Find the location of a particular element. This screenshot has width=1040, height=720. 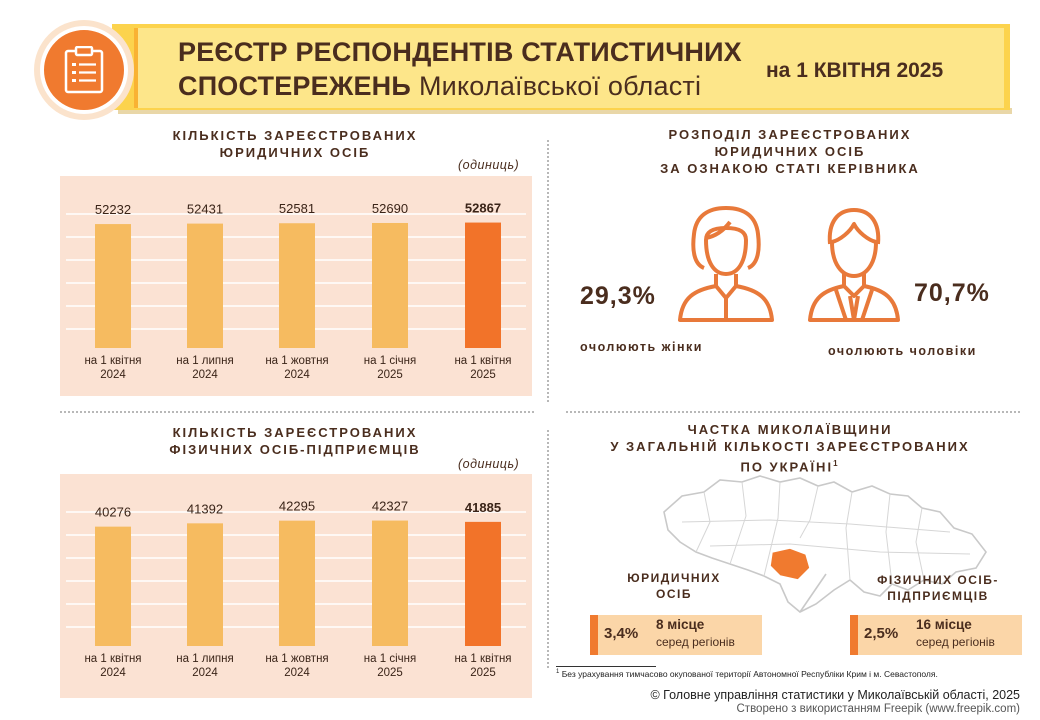

clipboard-icon is located at coordinates (84, 70).